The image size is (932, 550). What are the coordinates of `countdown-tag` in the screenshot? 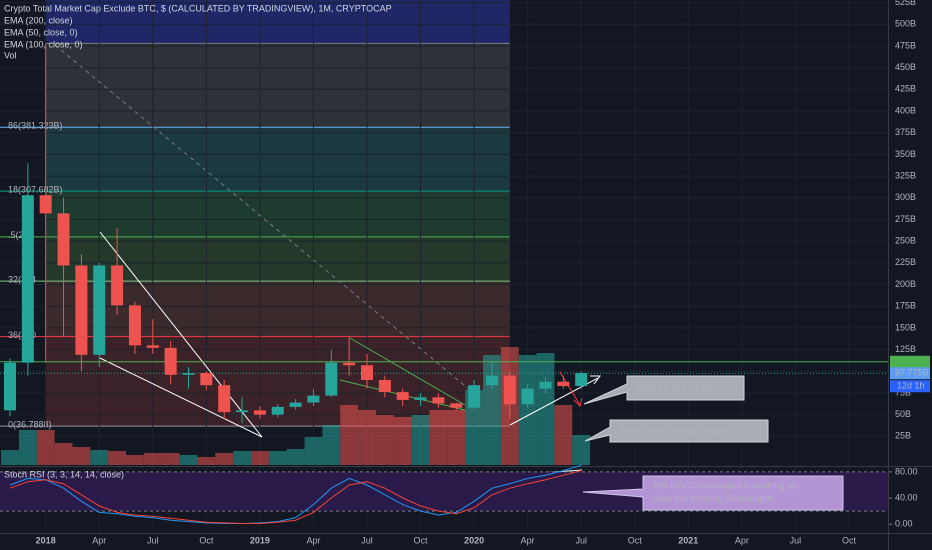 It's located at (910, 386).